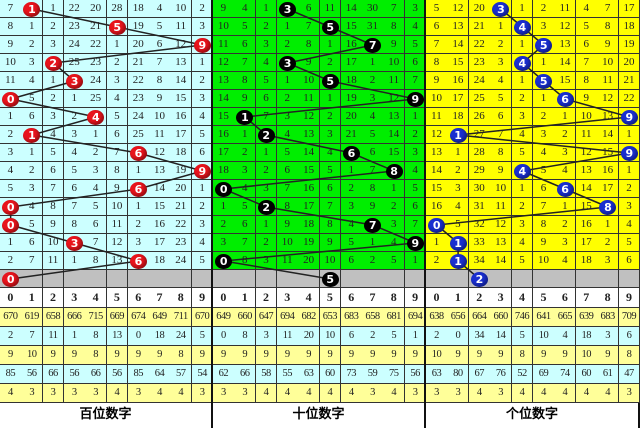 The width and height of the screenshot is (640, 428). What do you see at coordinates (266, 298) in the screenshot?
I see `digit-header: 2` at bounding box center [266, 298].